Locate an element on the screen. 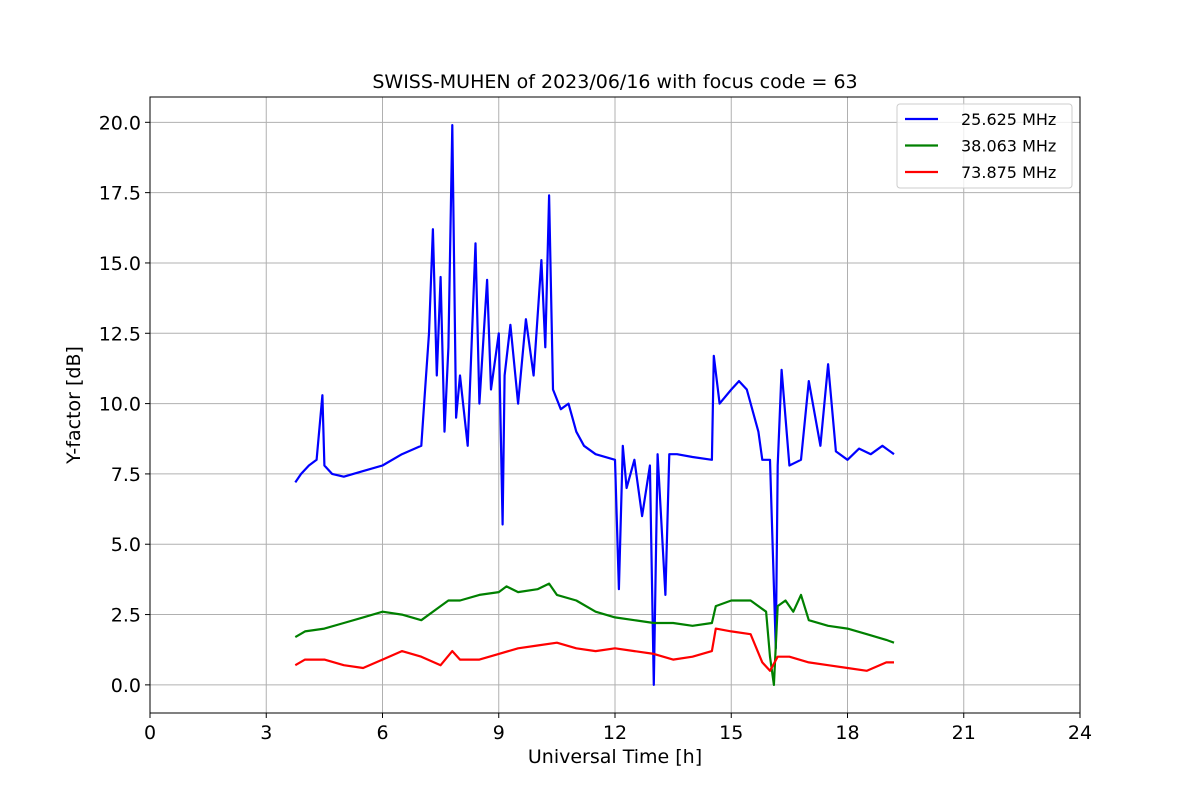  x-tick-label: 21 is located at coordinates (964, 733).